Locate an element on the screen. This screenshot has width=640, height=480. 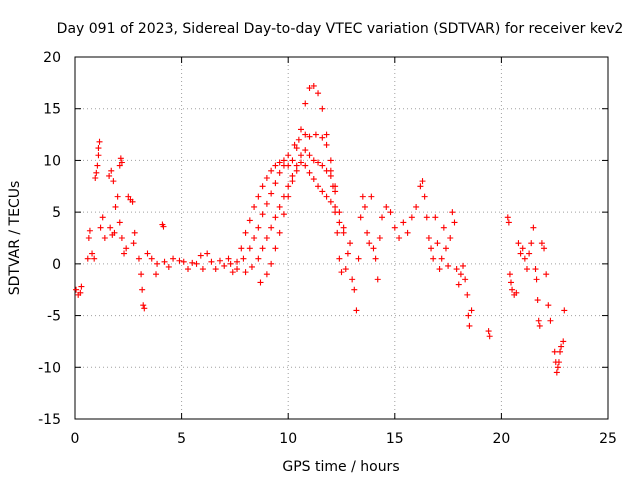
y-axis-label: SDTVAR / TECUs is located at coordinates (15, 238).